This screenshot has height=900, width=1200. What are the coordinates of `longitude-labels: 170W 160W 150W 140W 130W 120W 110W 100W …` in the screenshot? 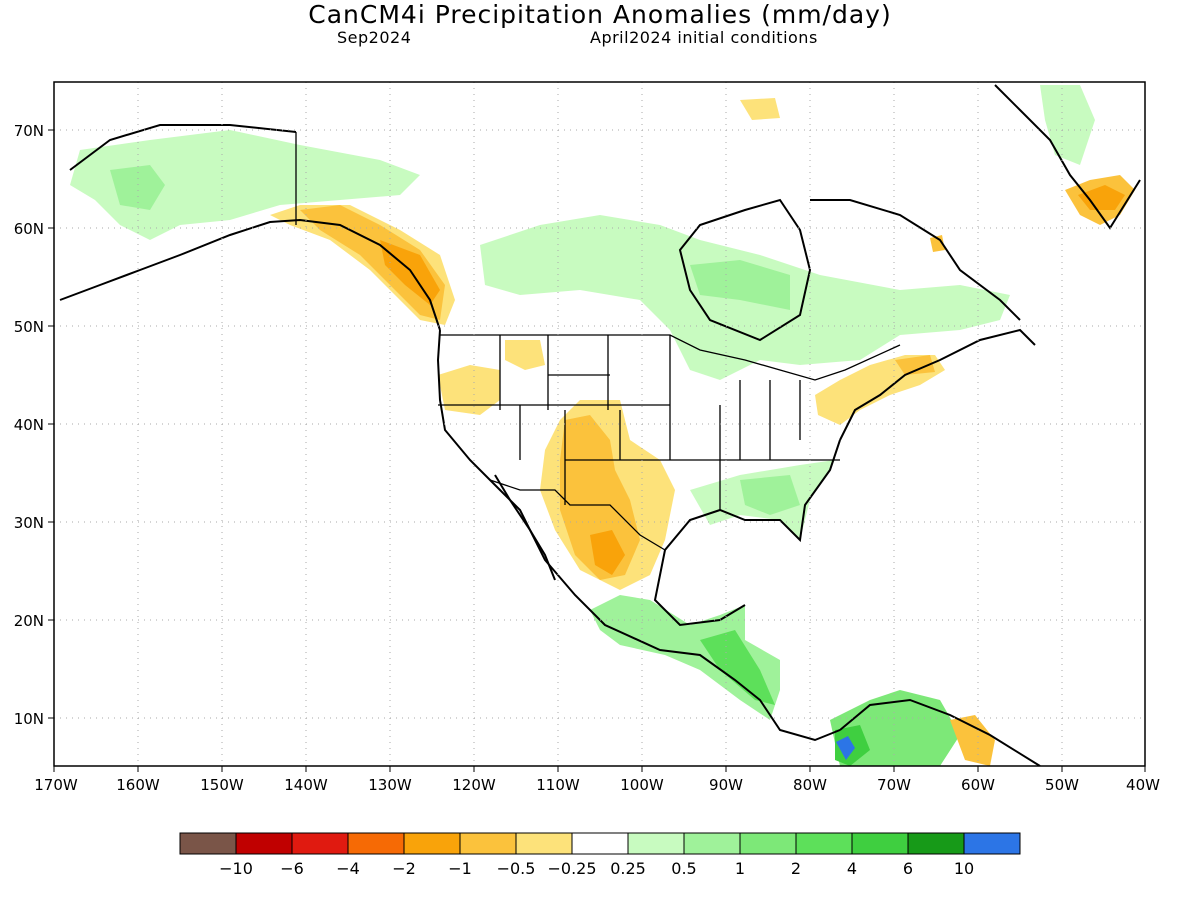 It's located at (597, 785).